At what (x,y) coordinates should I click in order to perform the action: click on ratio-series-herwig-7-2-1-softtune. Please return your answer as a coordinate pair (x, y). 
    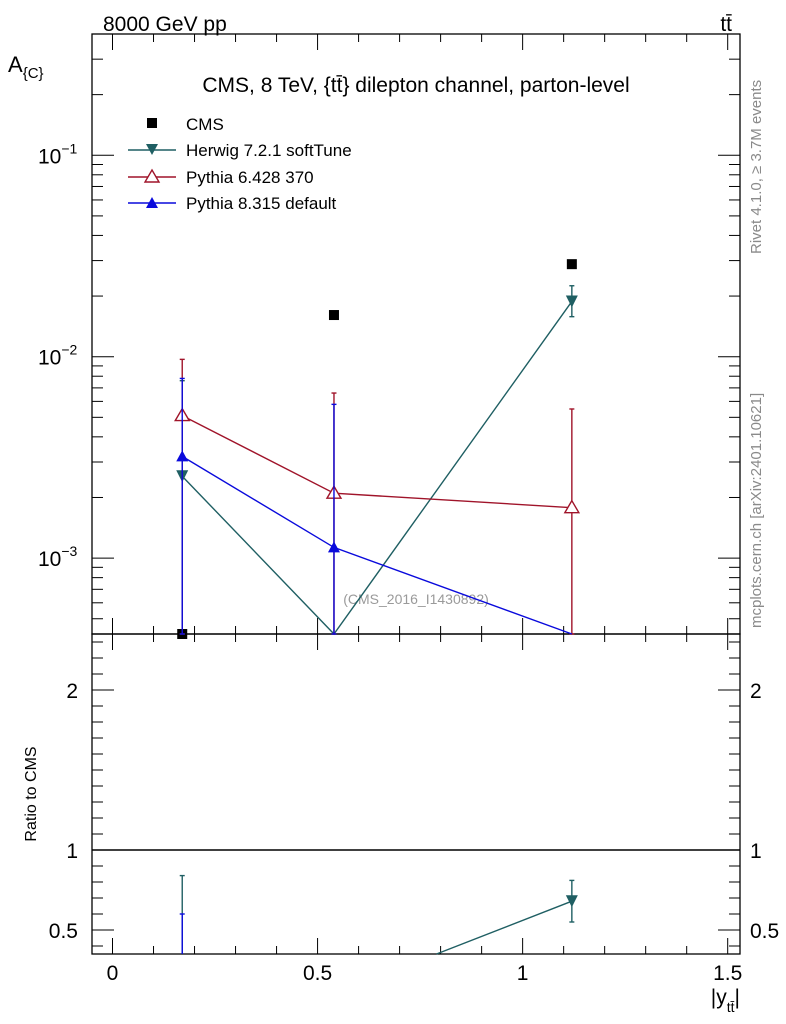
    Looking at the image, I should click on (378, 914).